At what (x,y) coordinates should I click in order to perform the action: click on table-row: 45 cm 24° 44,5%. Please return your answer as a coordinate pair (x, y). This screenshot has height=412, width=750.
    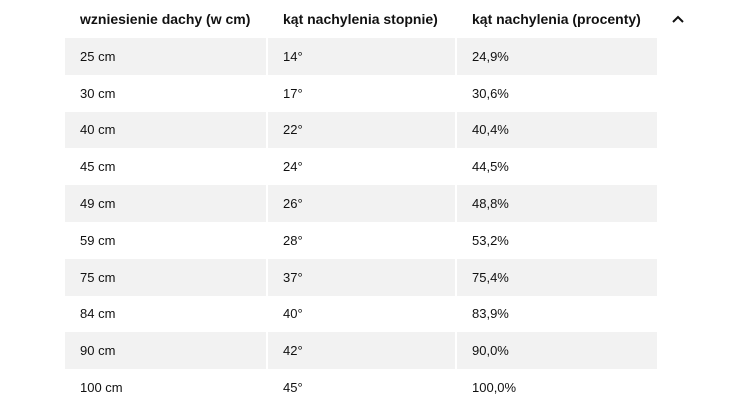
    Looking at the image, I should click on (361, 167).